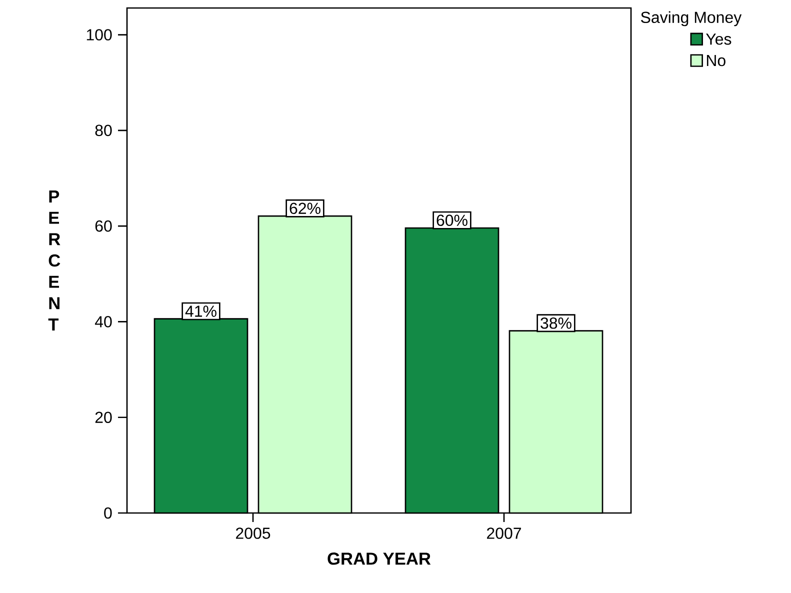  I want to click on legend-label: Yes, so click(719, 39).